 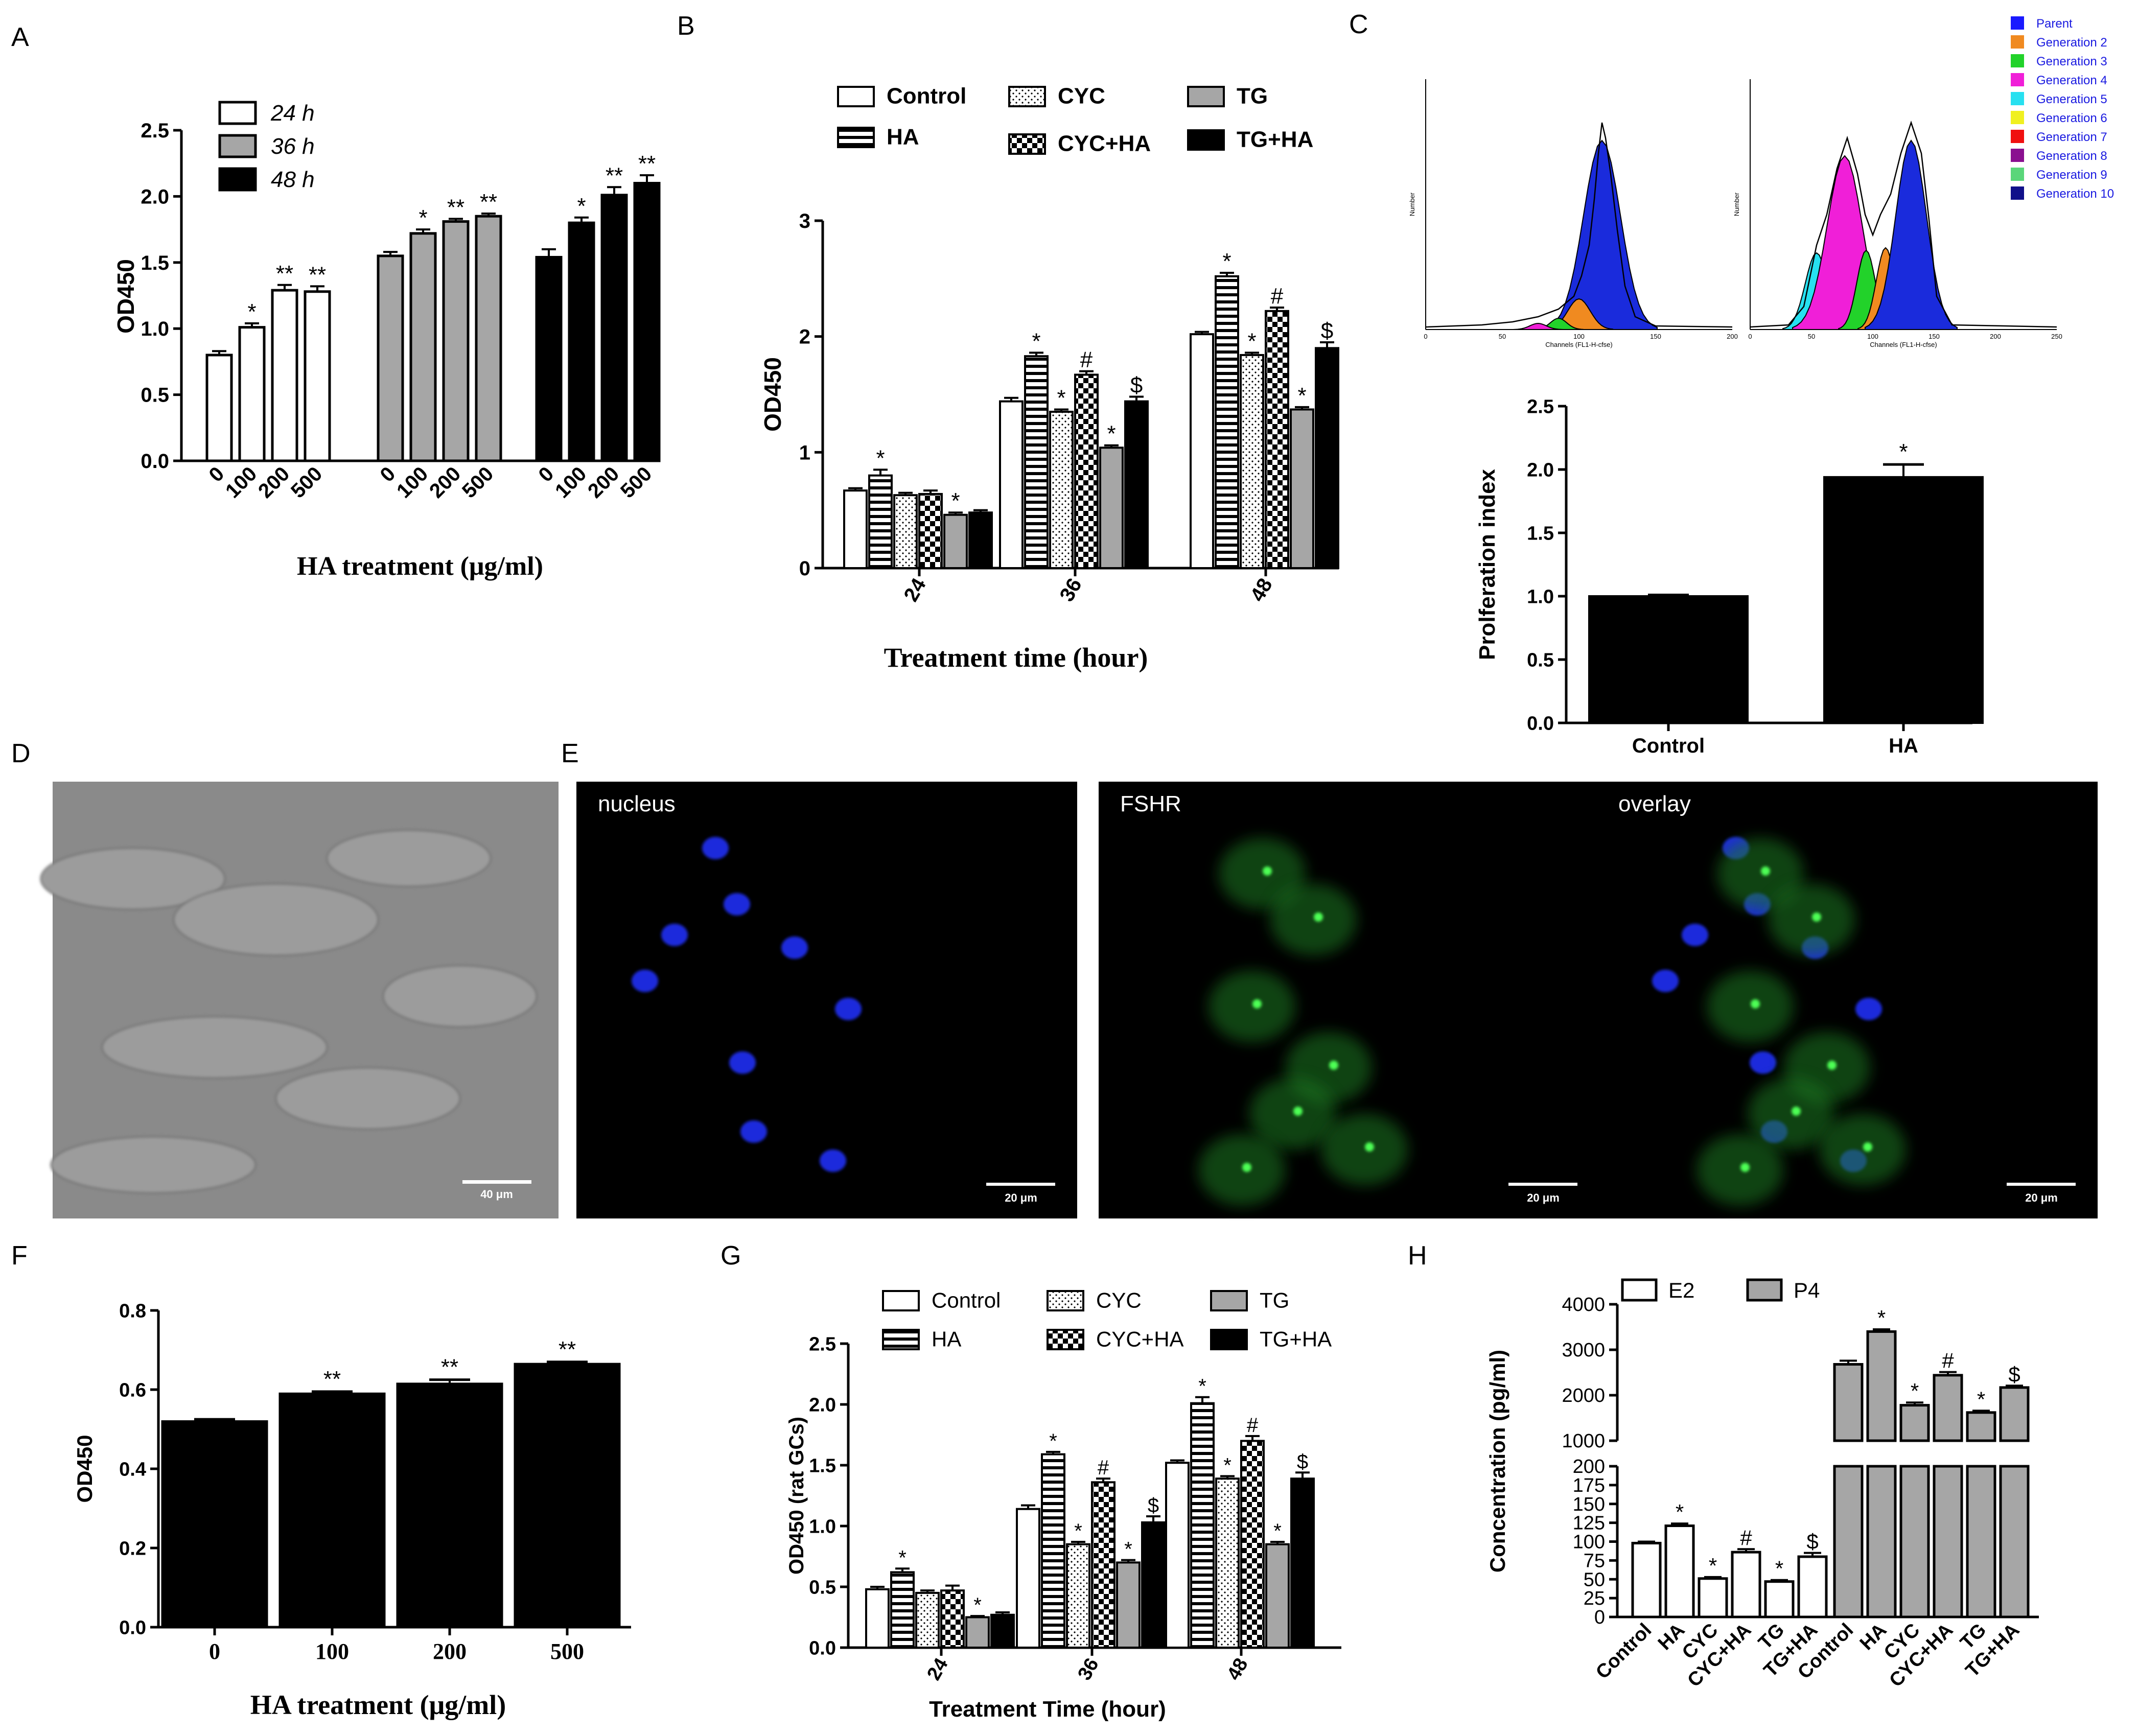 What do you see at coordinates (571, 482) in the screenshot?
I see `panel-a-x-tick-label: 100` at bounding box center [571, 482].